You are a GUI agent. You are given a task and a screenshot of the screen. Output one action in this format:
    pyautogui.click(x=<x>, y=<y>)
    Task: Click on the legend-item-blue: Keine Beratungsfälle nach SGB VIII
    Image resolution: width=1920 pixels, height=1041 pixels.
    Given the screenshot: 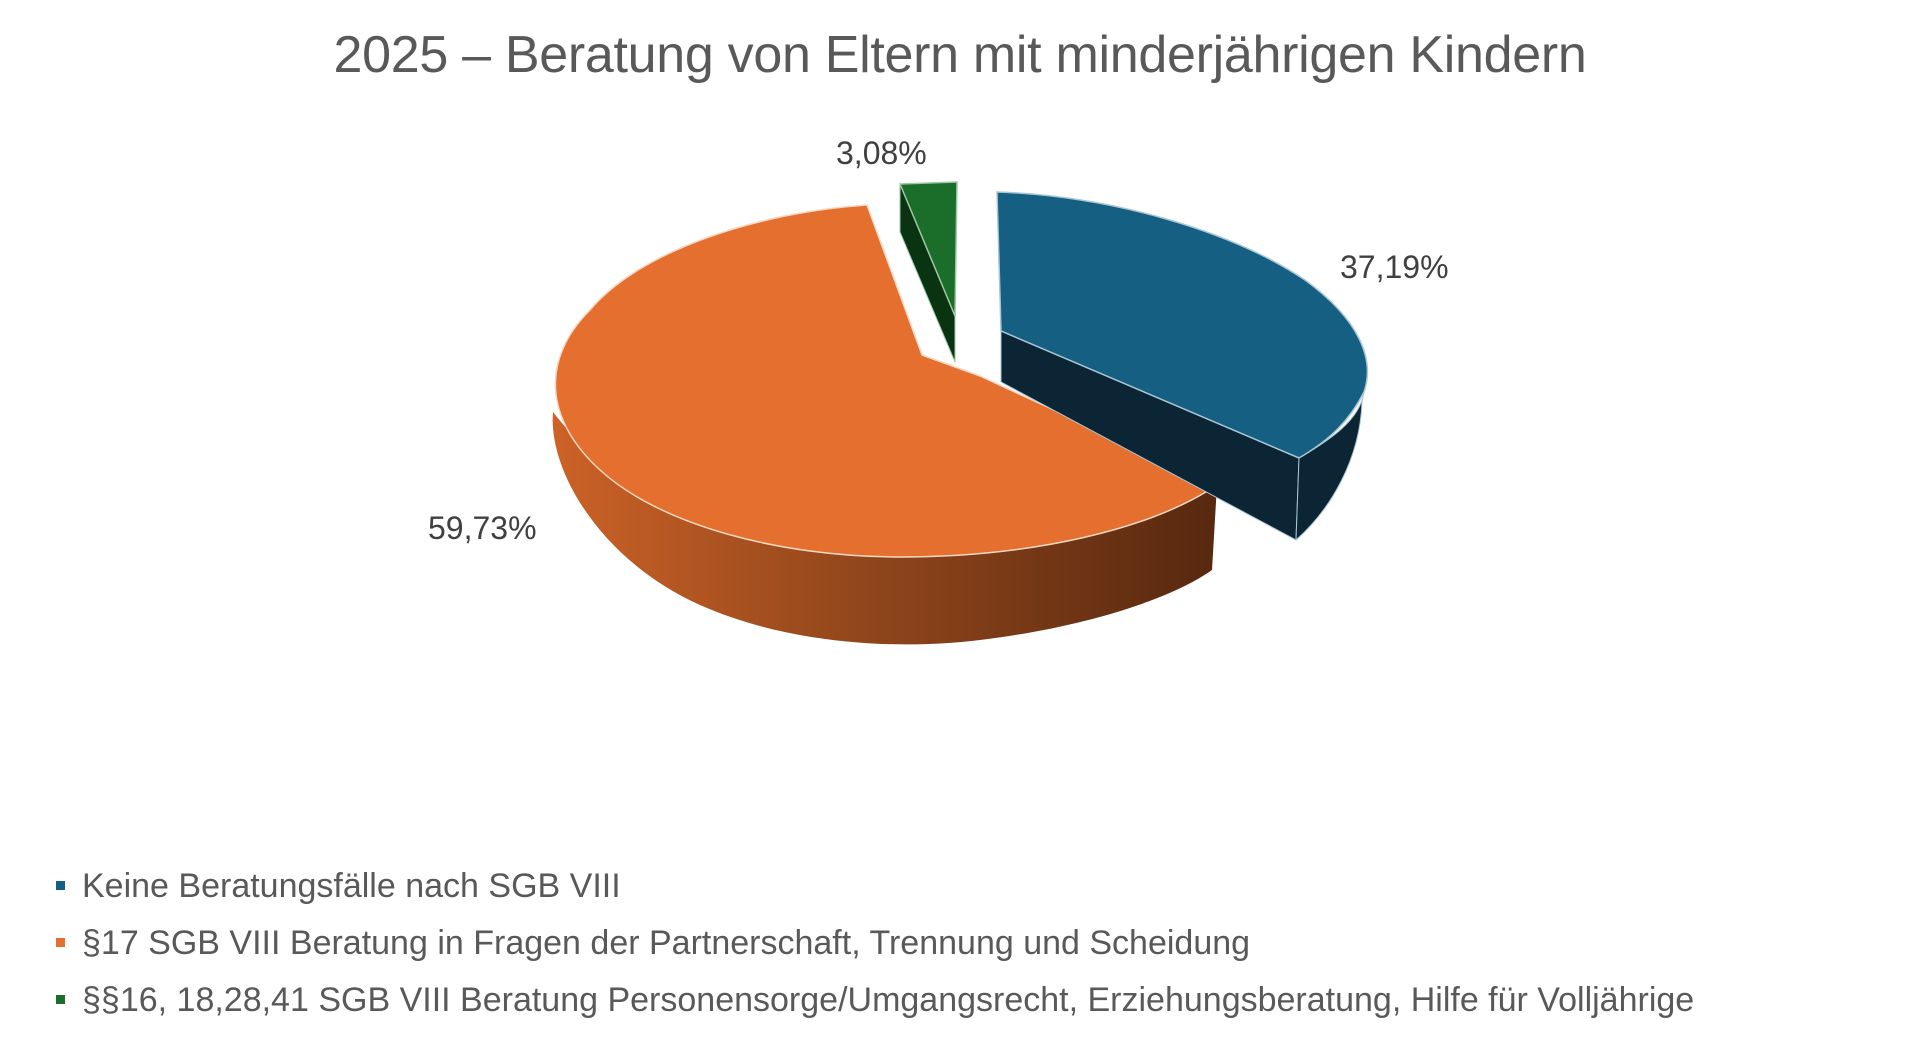 What is the action you would take?
    pyautogui.click(x=875, y=885)
    